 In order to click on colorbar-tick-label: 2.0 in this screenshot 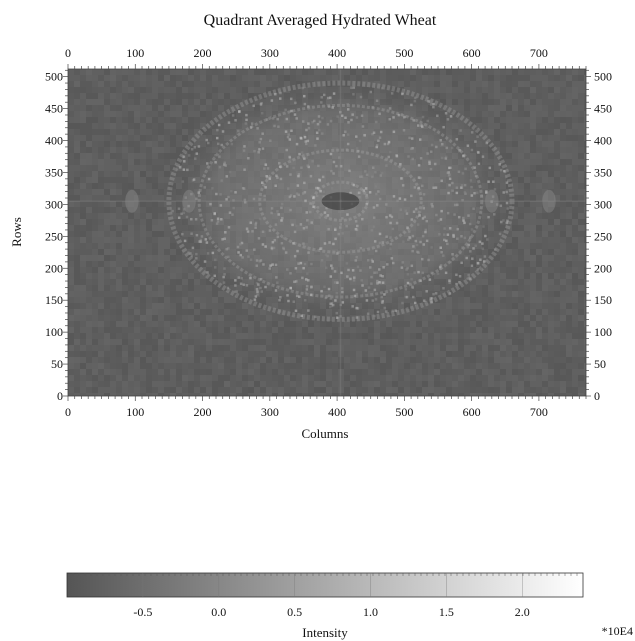, I will do `click(522, 612)`.